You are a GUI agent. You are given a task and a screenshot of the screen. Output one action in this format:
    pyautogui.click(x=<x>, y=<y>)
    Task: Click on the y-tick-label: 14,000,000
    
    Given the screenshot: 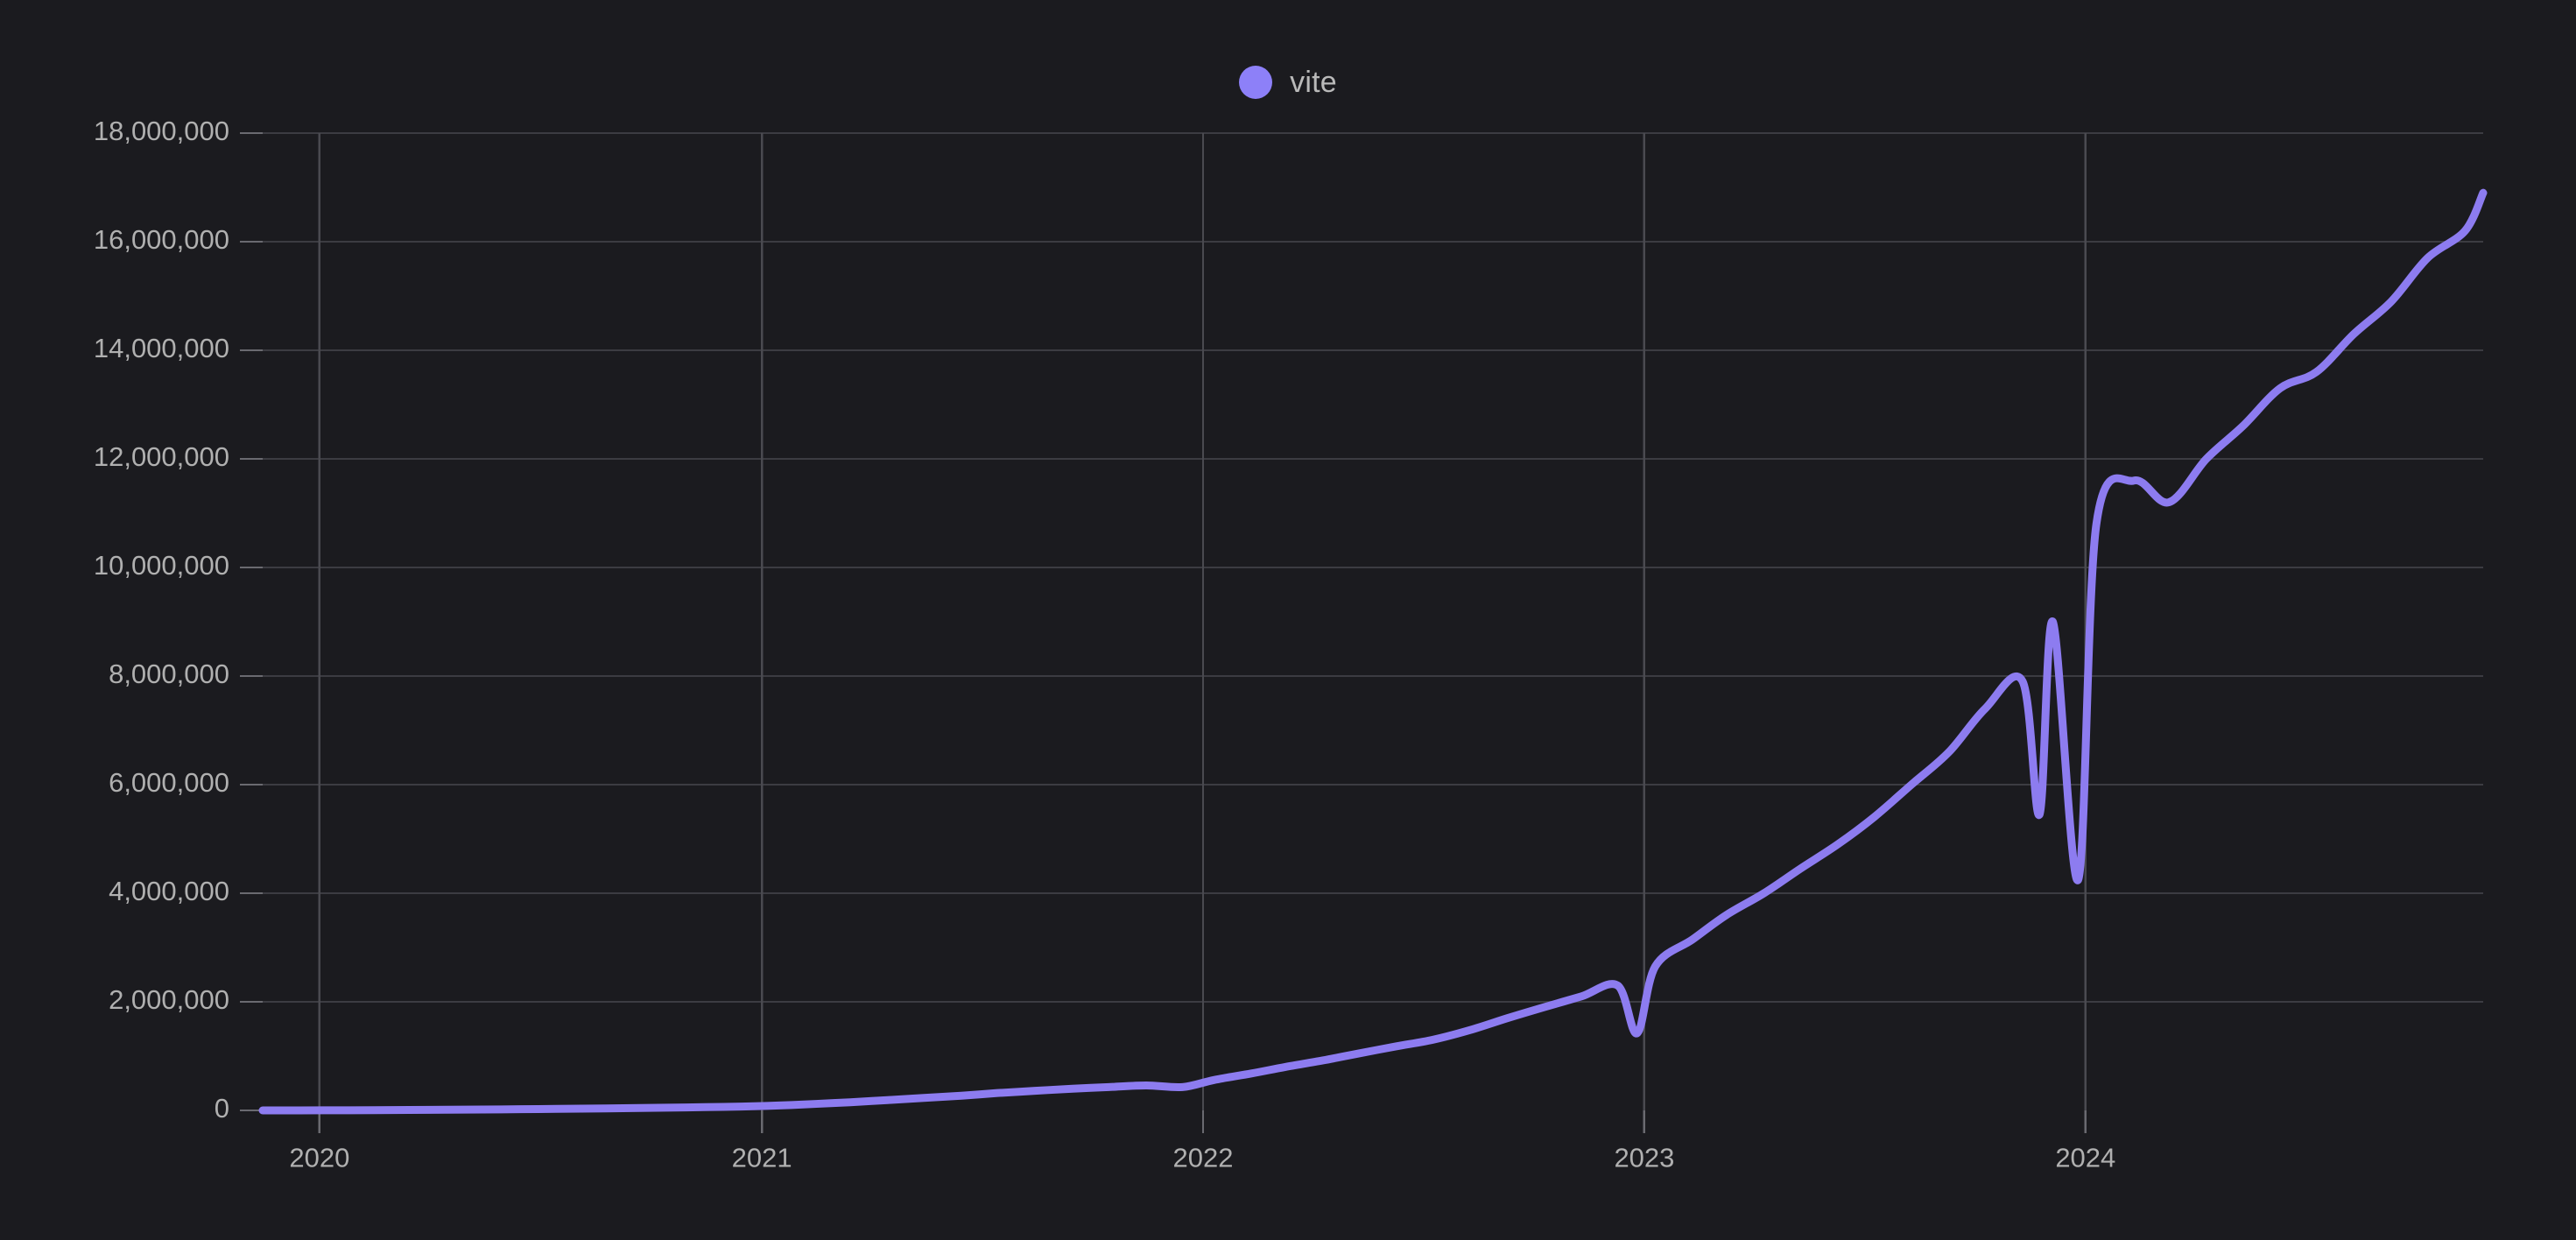 What is the action you would take?
    pyautogui.click(x=161, y=348)
    